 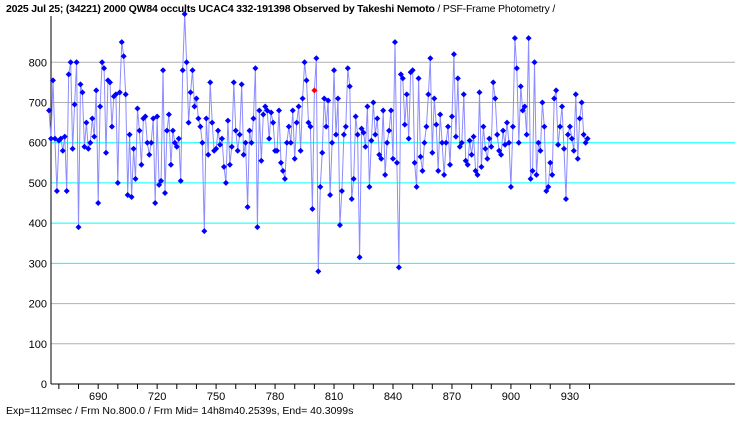 I want to click on x-tick-label: 870, so click(x=452, y=397).